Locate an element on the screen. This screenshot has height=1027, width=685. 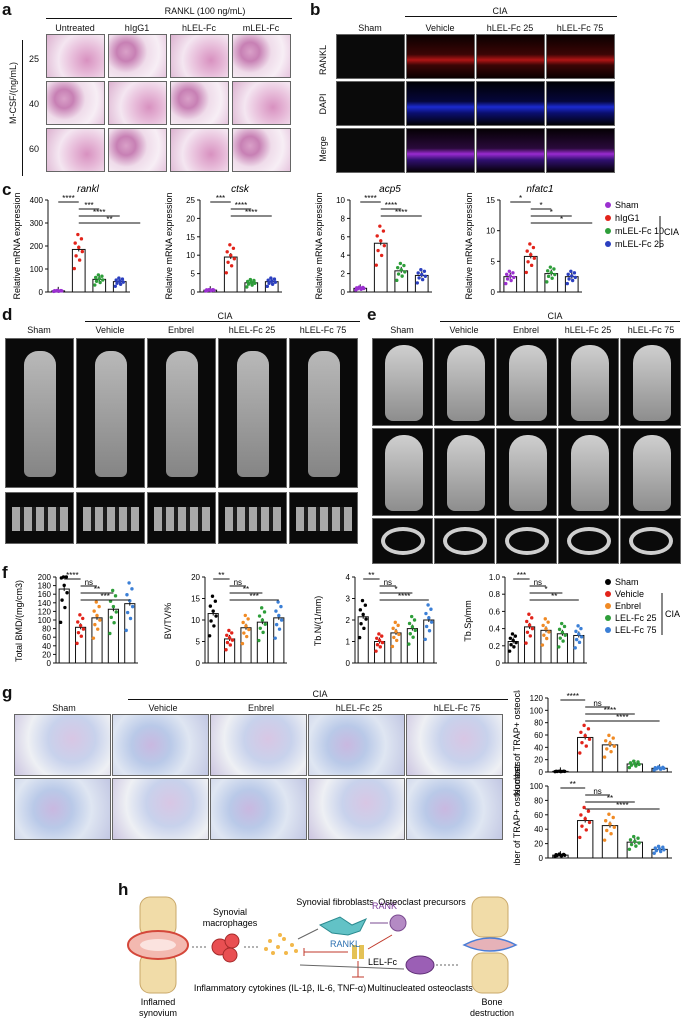
f-ylabel: Tb.Sp/mm is located at coordinates (468, 621).